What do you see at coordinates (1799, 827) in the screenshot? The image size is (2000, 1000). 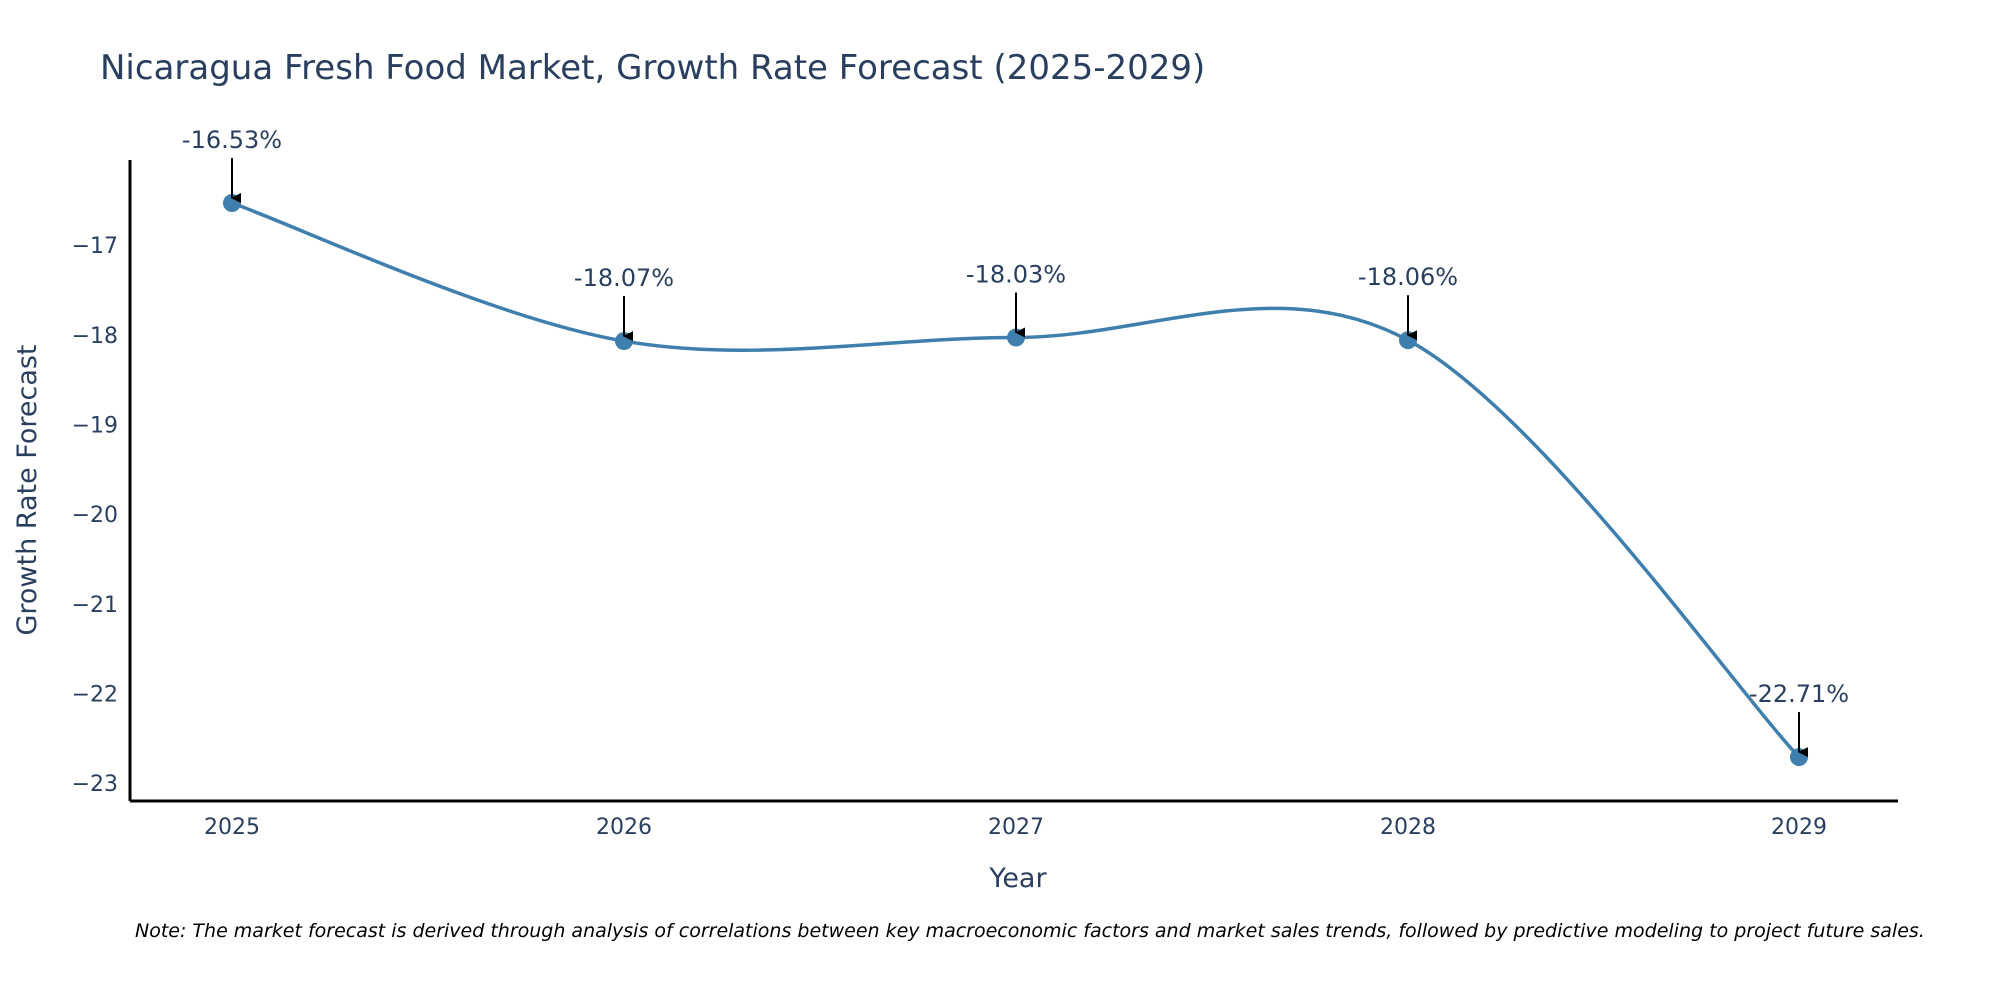 I see `x-tick-label: 2029` at bounding box center [1799, 827].